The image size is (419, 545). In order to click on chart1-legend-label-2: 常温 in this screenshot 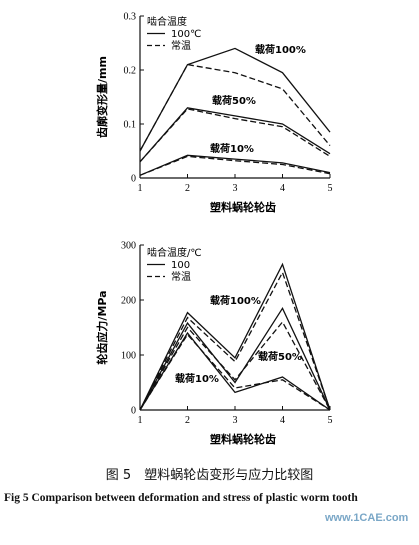, I will do `click(181, 45)`.